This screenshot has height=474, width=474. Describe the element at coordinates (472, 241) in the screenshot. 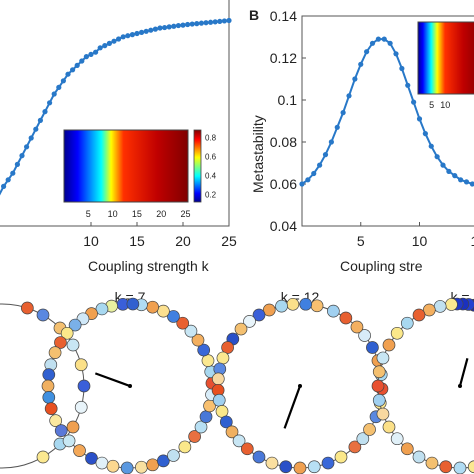

I see `panel-b-x-tick-label: 15` at that location.